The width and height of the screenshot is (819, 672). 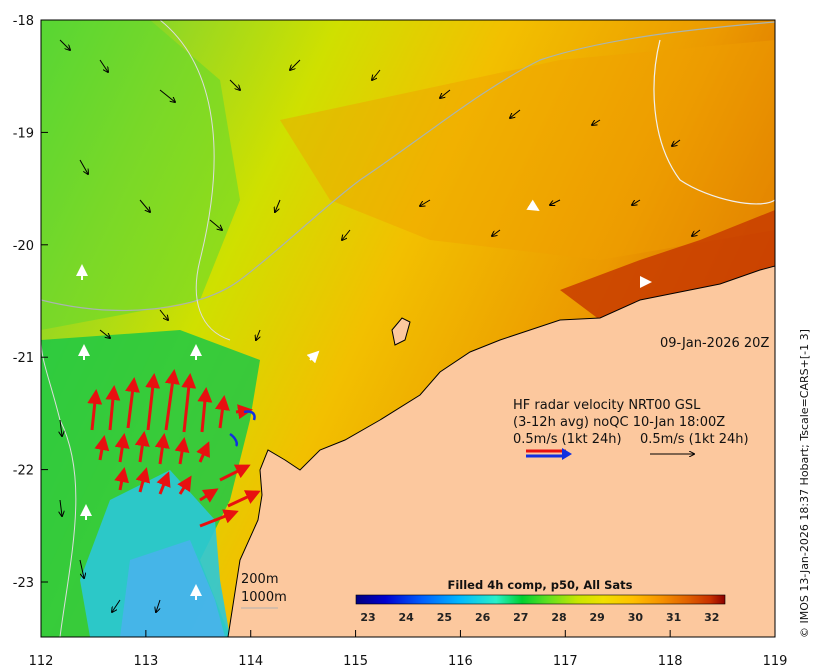 What do you see at coordinates (539, 617) in the screenshot?
I see `colorbar-labels: 23 24 25 26 27 28 29 30 31 32` at bounding box center [539, 617].